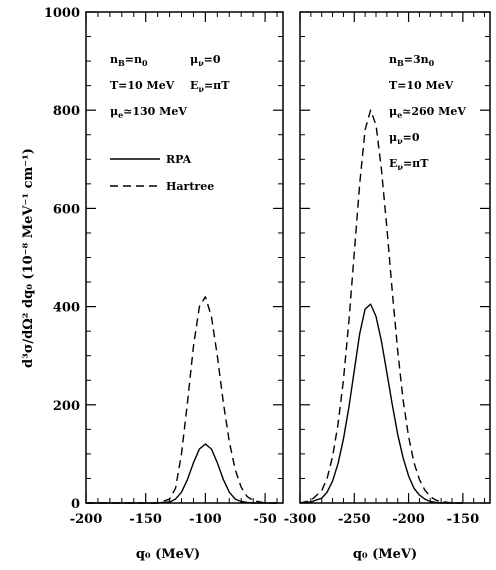 This screenshot has height=570, width=496. I want to click on x-tick-label: -250, so click(354, 519).